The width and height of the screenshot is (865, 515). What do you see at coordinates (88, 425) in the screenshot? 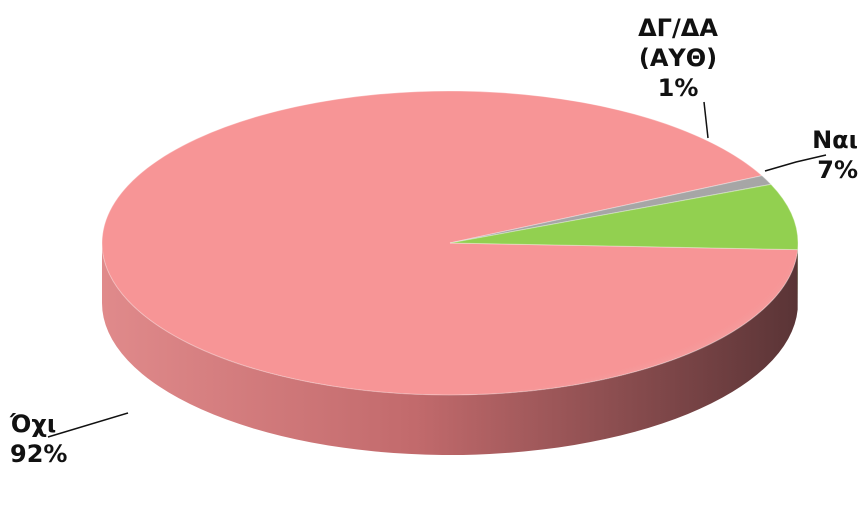
I see `label-oxi-leader` at bounding box center [88, 425].